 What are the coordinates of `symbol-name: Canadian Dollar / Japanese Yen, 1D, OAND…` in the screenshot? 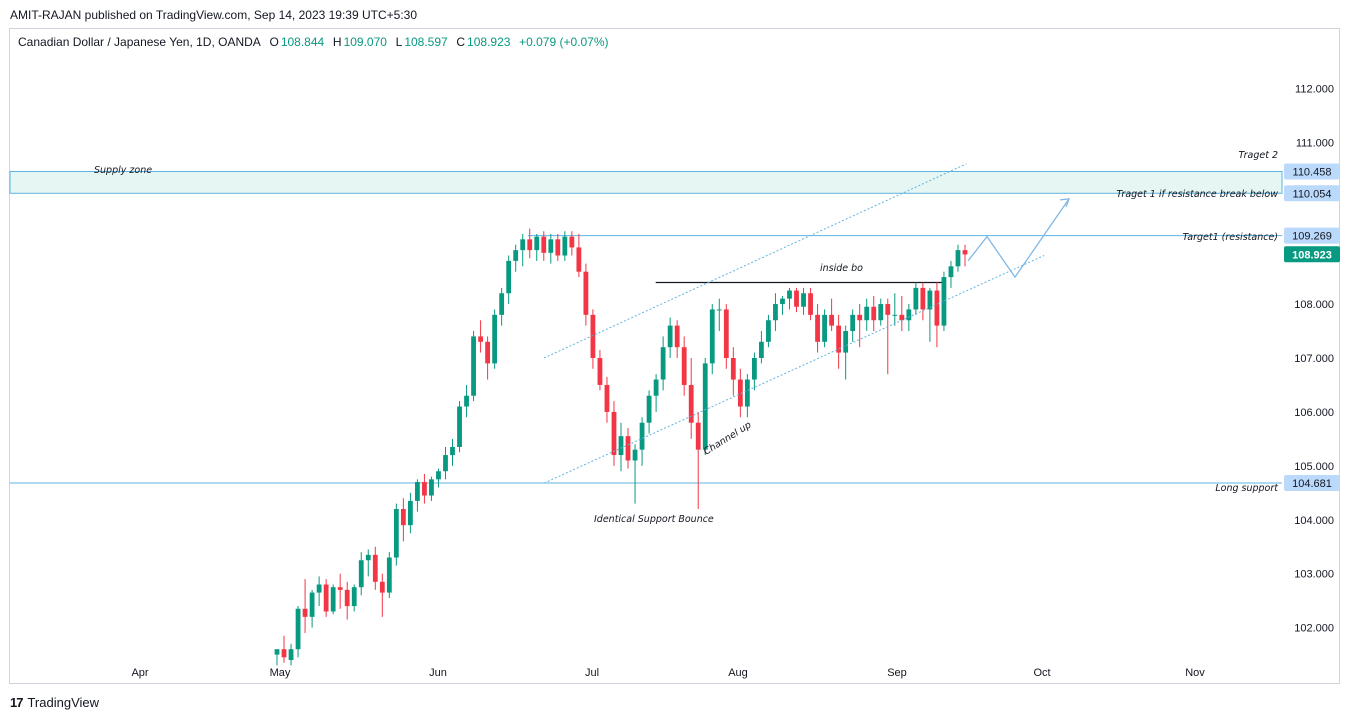 It's located at (139, 42).